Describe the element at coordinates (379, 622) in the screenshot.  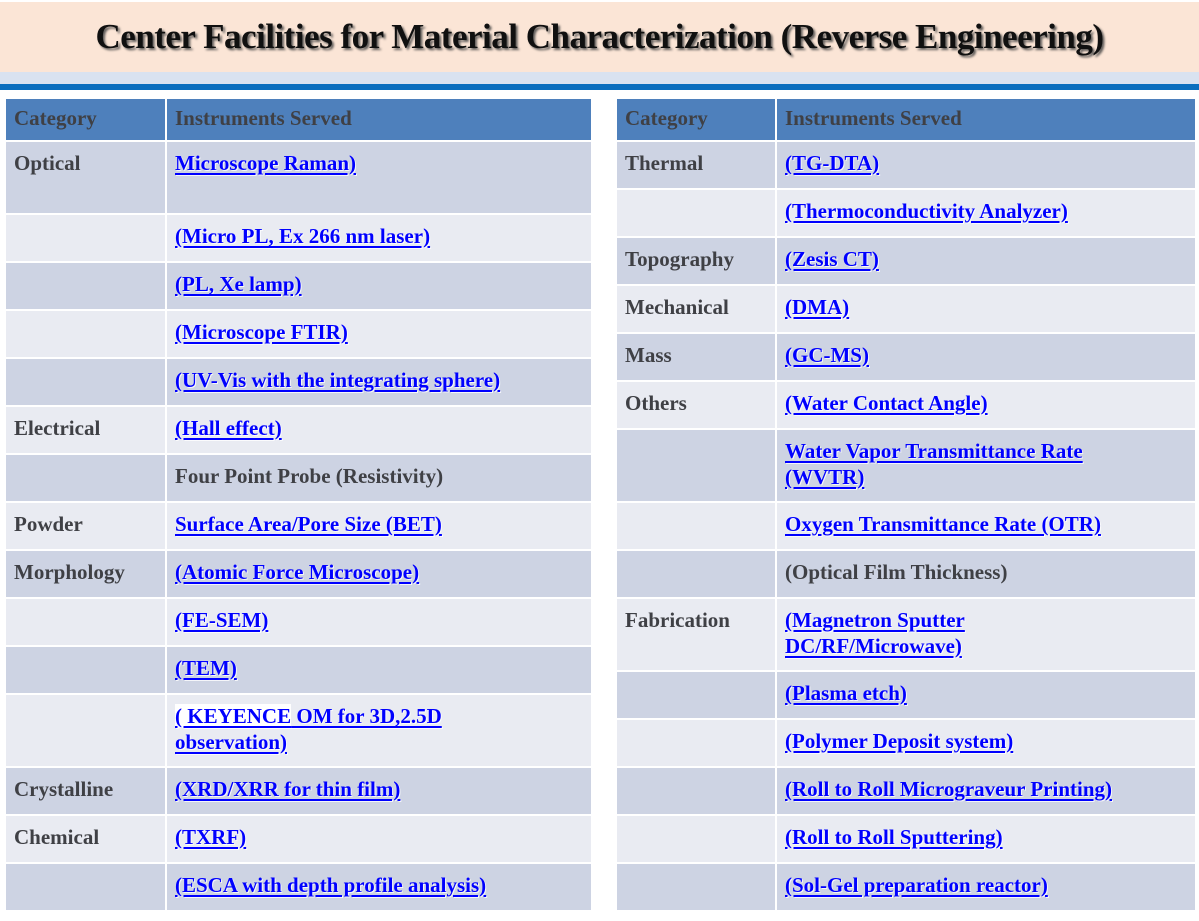
I see `instrument-cell: (FE-SEM)` at that location.